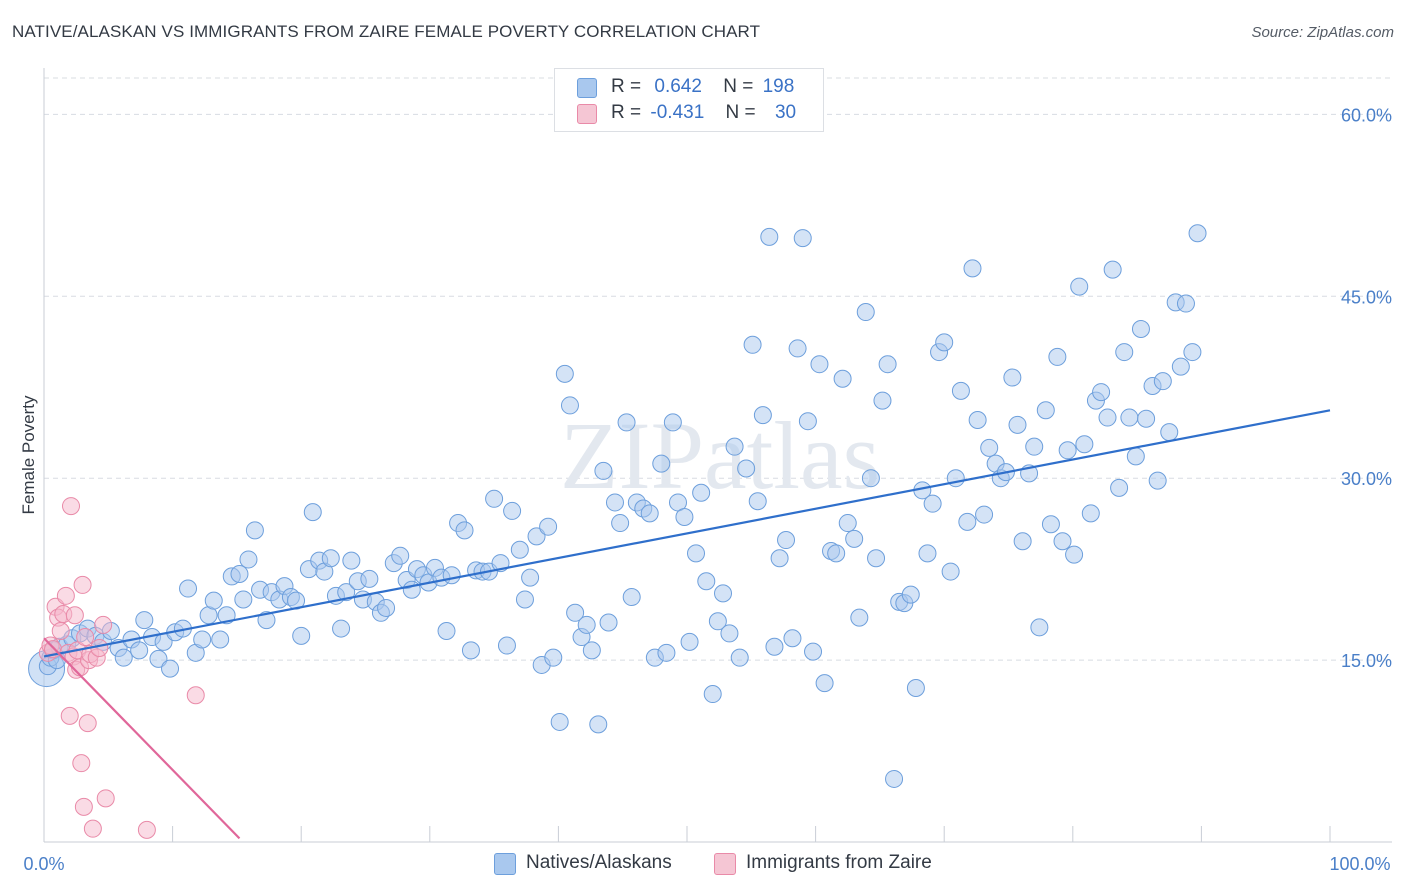 This screenshot has height=892, width=1406. What do you see at coordinates (706, 864) in the screenshot?
I see `x-tick-labels: 0.0% 100.0%` at bounding box center [706, 864].